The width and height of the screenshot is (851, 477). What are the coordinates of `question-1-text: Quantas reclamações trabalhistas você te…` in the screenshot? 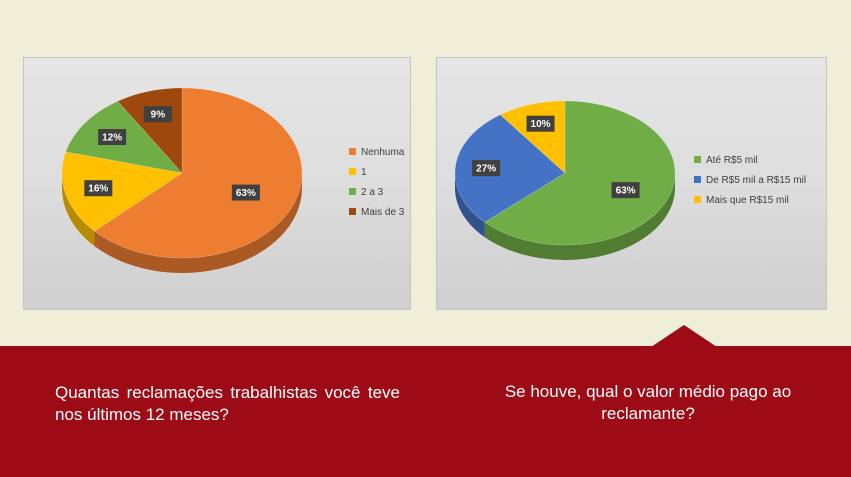 It's located at (227, 403).